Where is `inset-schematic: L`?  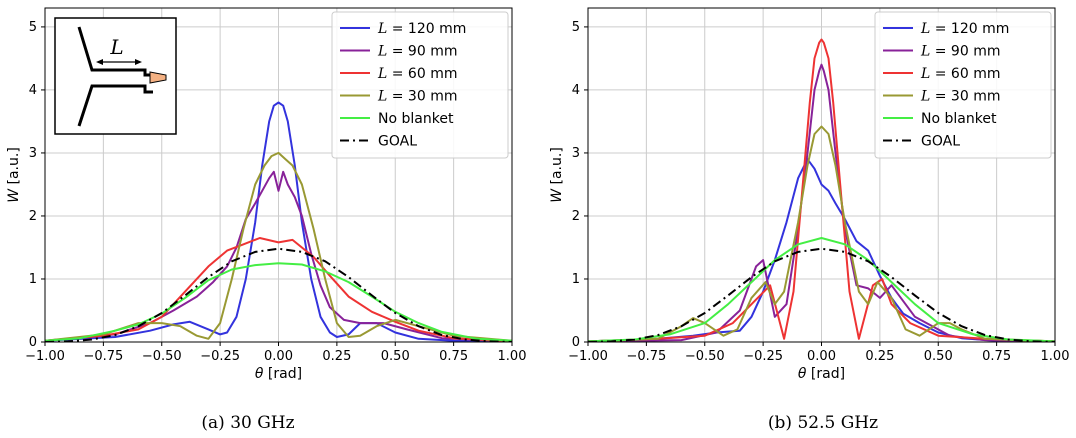 inset-schematic: L is located at coordinates (115, 76).